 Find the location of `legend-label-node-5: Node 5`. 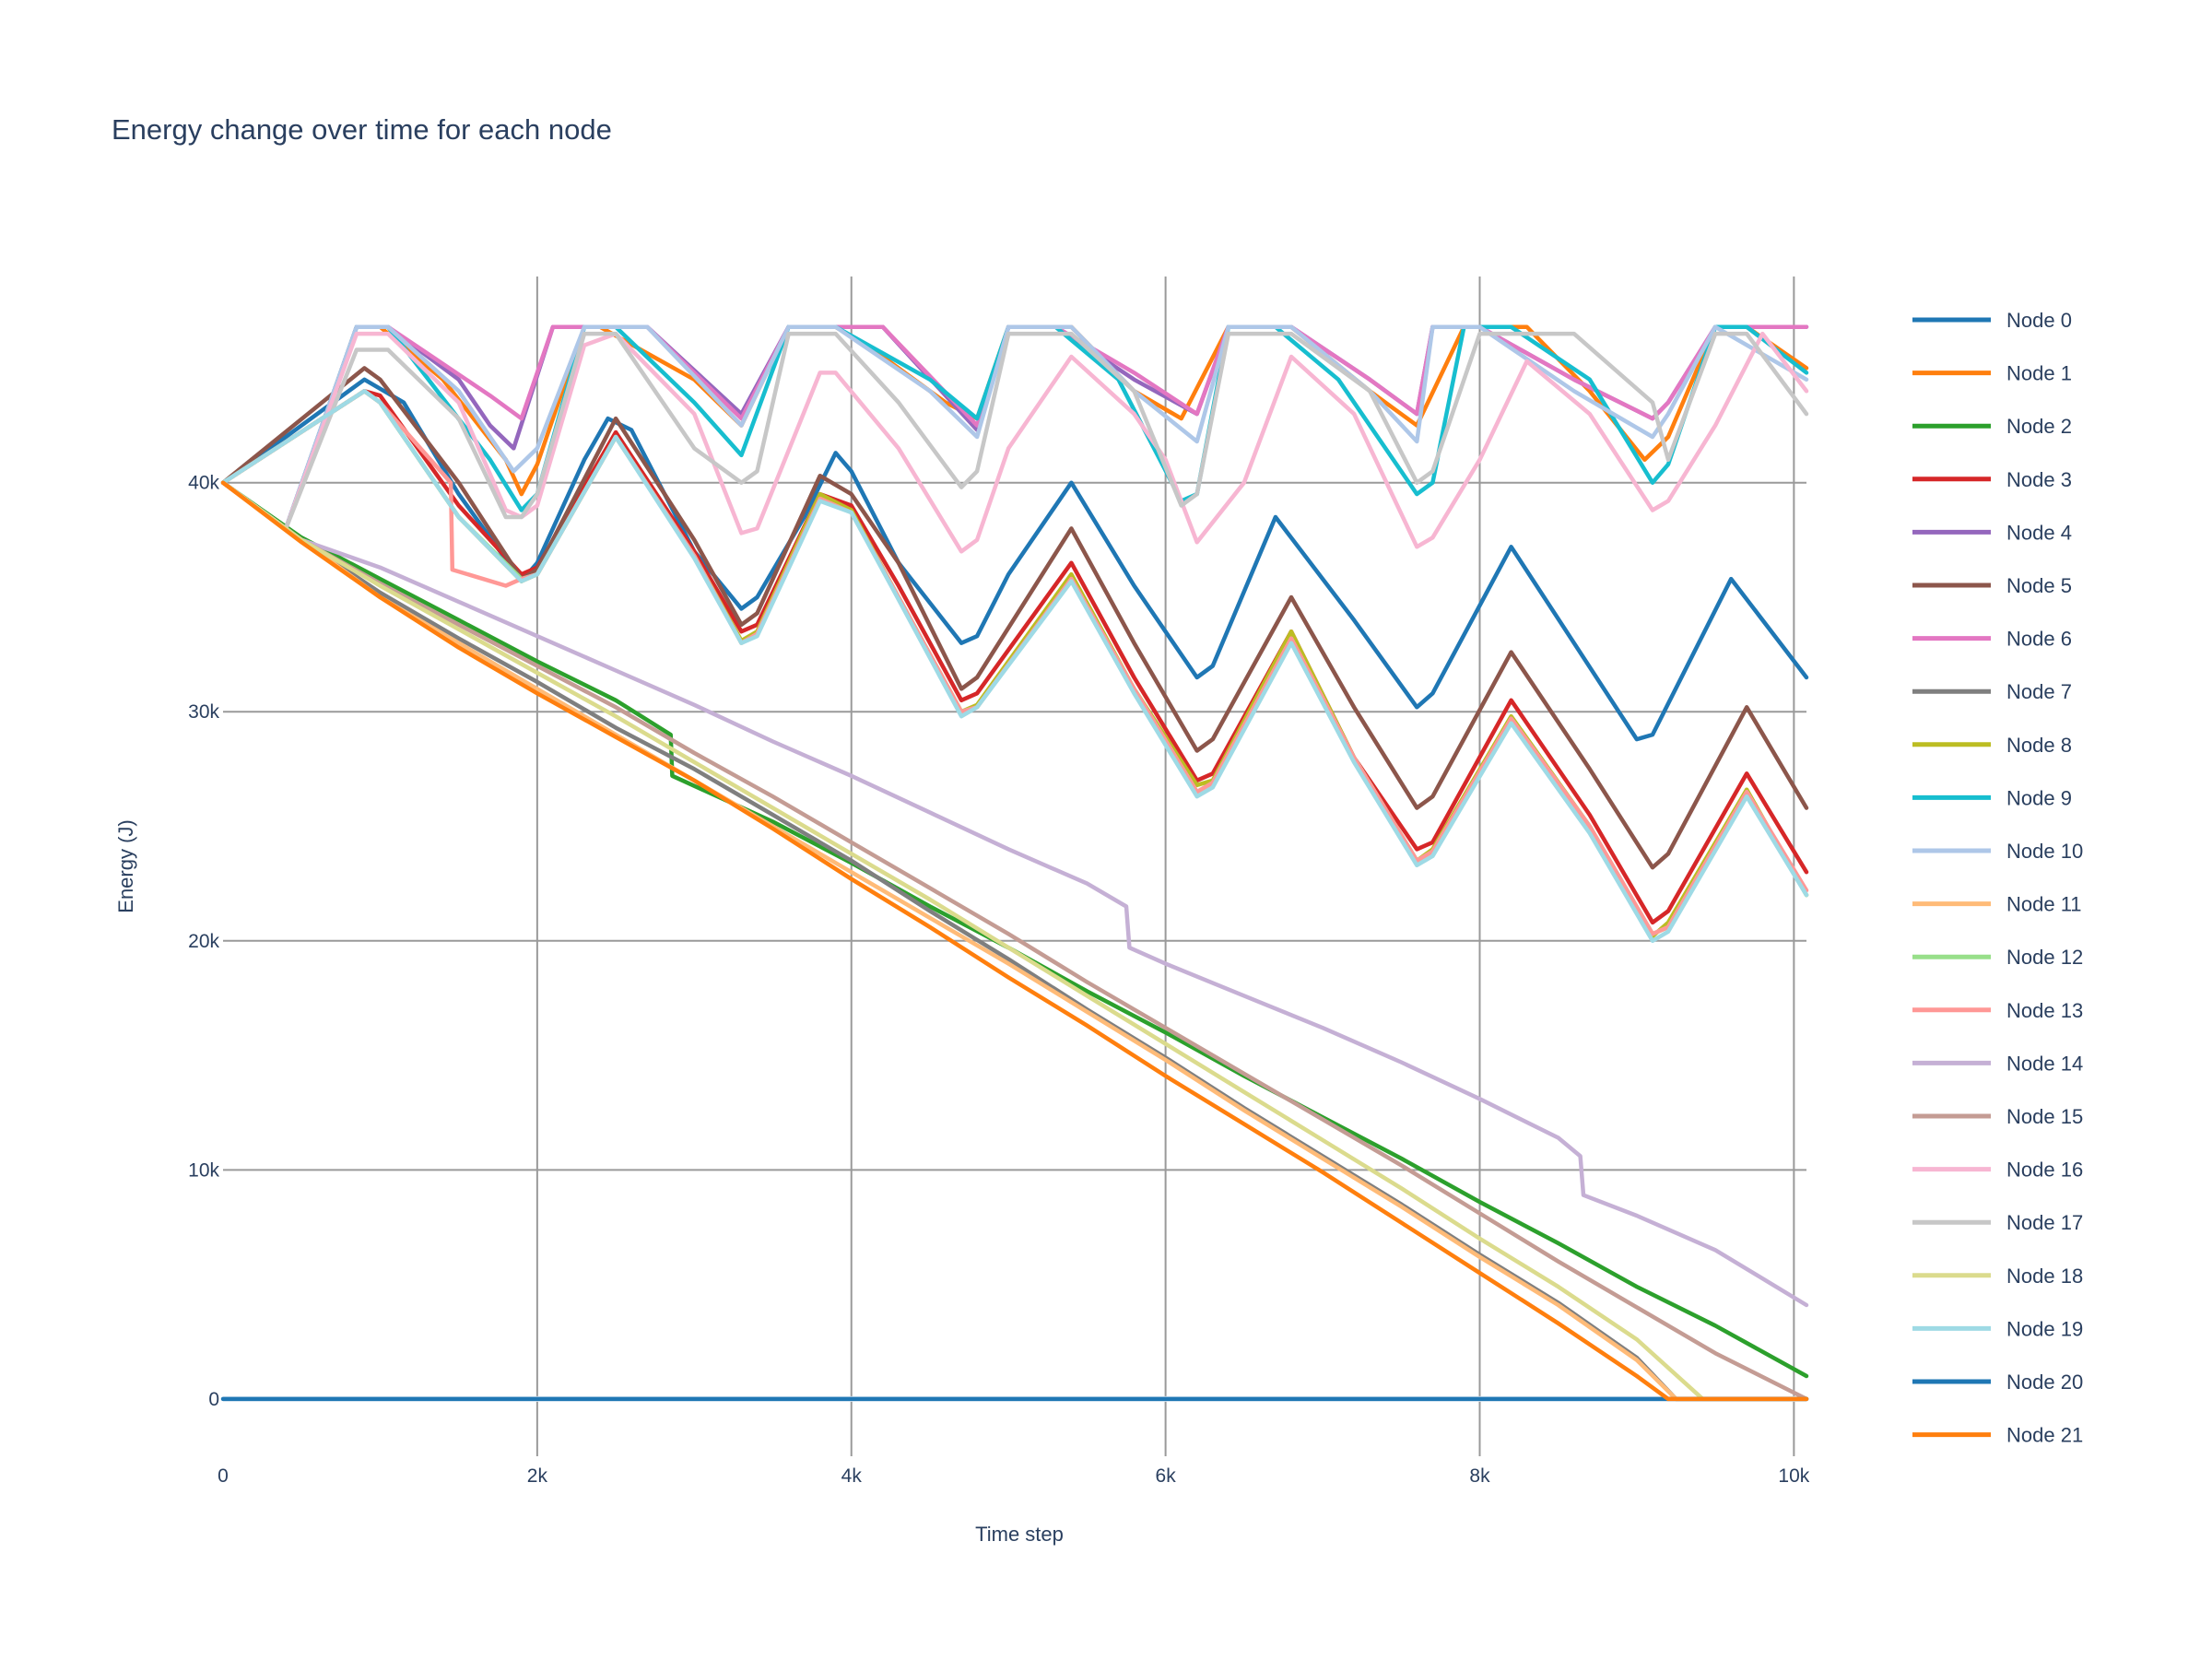

legend-label-node-5: Node 5 is located at coordinates (2039, 585).